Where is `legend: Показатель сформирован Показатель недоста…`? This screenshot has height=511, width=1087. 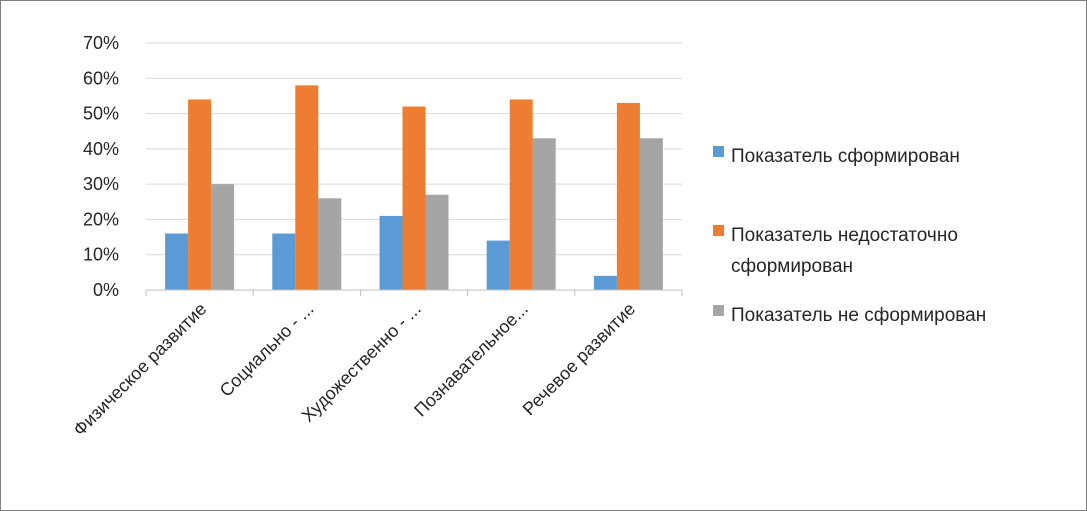 legend: Показатель сформирован Показатель недоста… is located at coordinates (849, 236).